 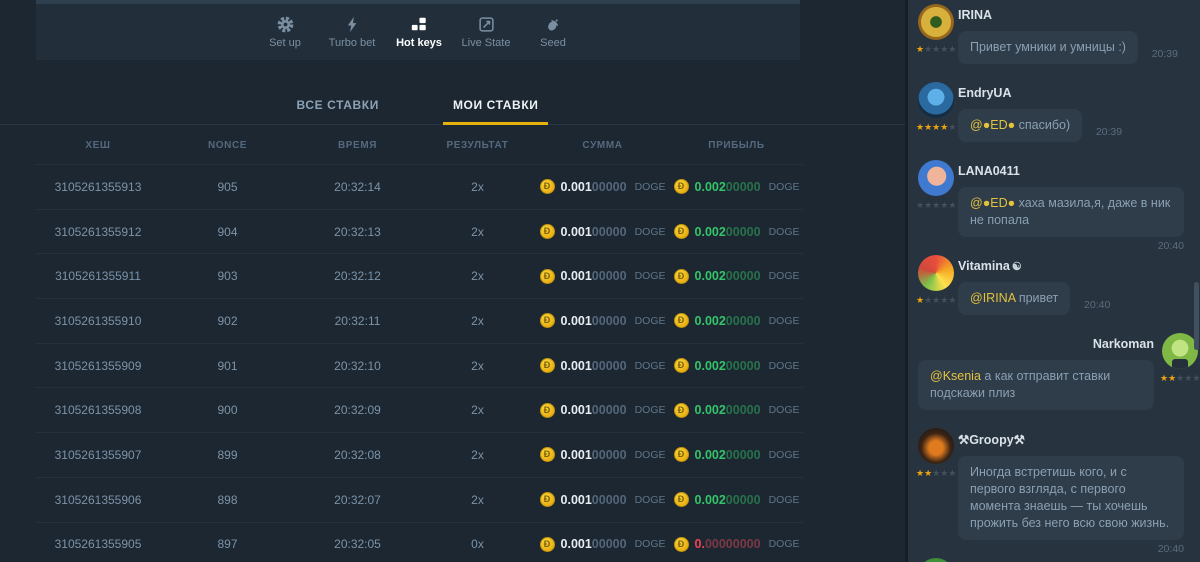 I want to click on mention-link: @Ksenia, so click(x=955, y=376).